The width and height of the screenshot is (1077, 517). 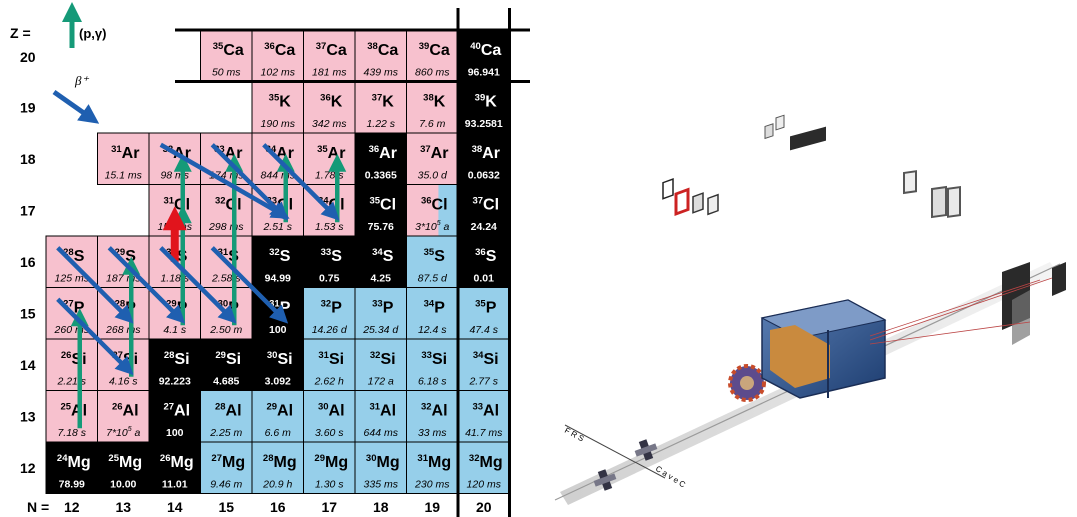 What do you see at coordinates (226, 364) in the screenshot?
I see `nuclide-cell-29si: 29Si 4.685` at bounding box center [226, 364].